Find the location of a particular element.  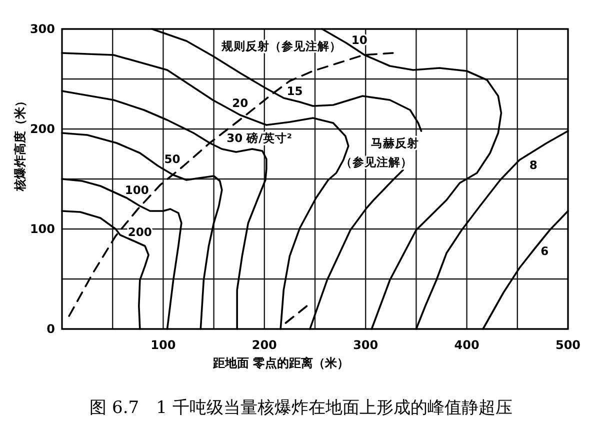

series-label: 100 is located at coordinates (136, 190).